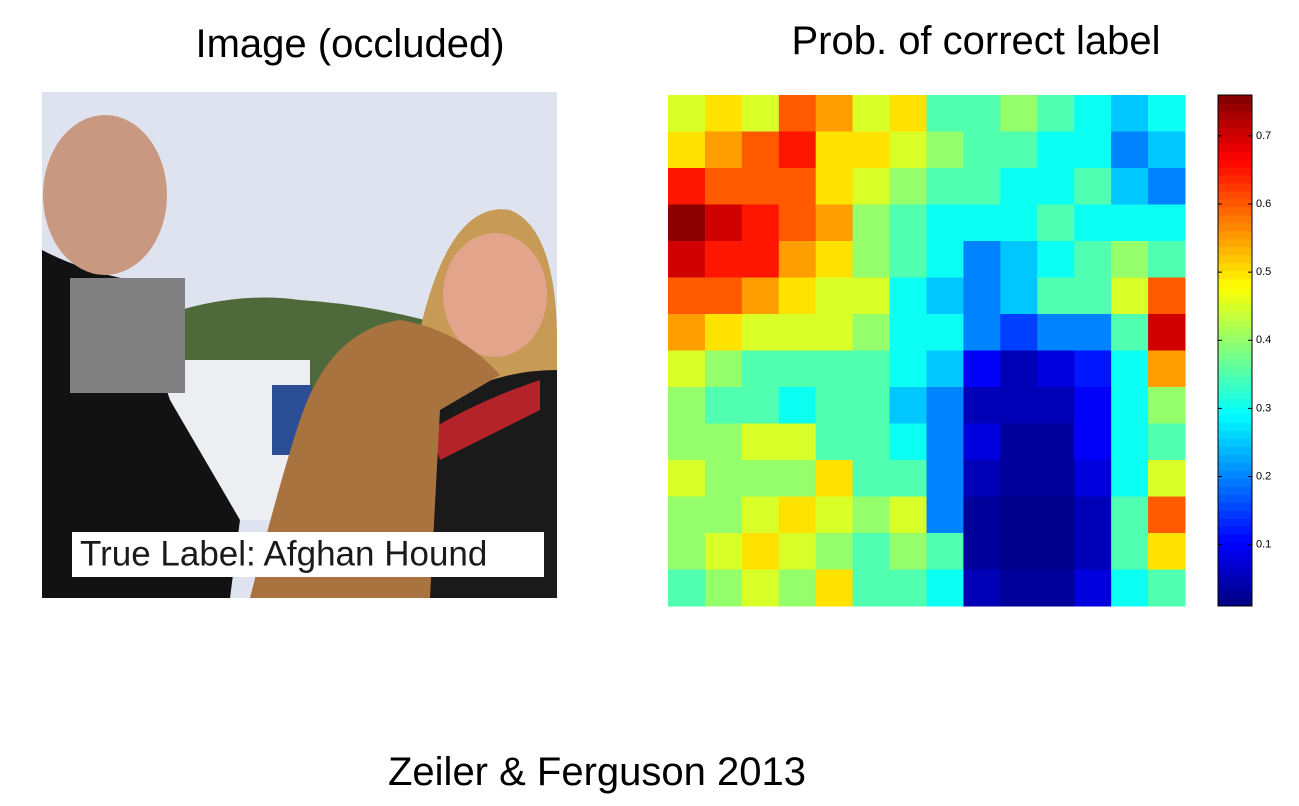 The image size is (1299, 806). I want to click on colorbar-tick-label: 0.4, so click(1263, 340).